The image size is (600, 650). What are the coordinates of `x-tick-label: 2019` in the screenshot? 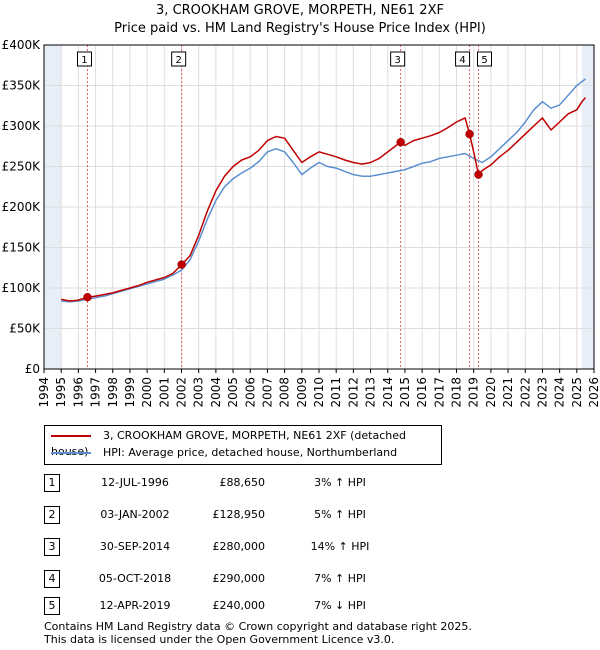 It's located at (474, 392).